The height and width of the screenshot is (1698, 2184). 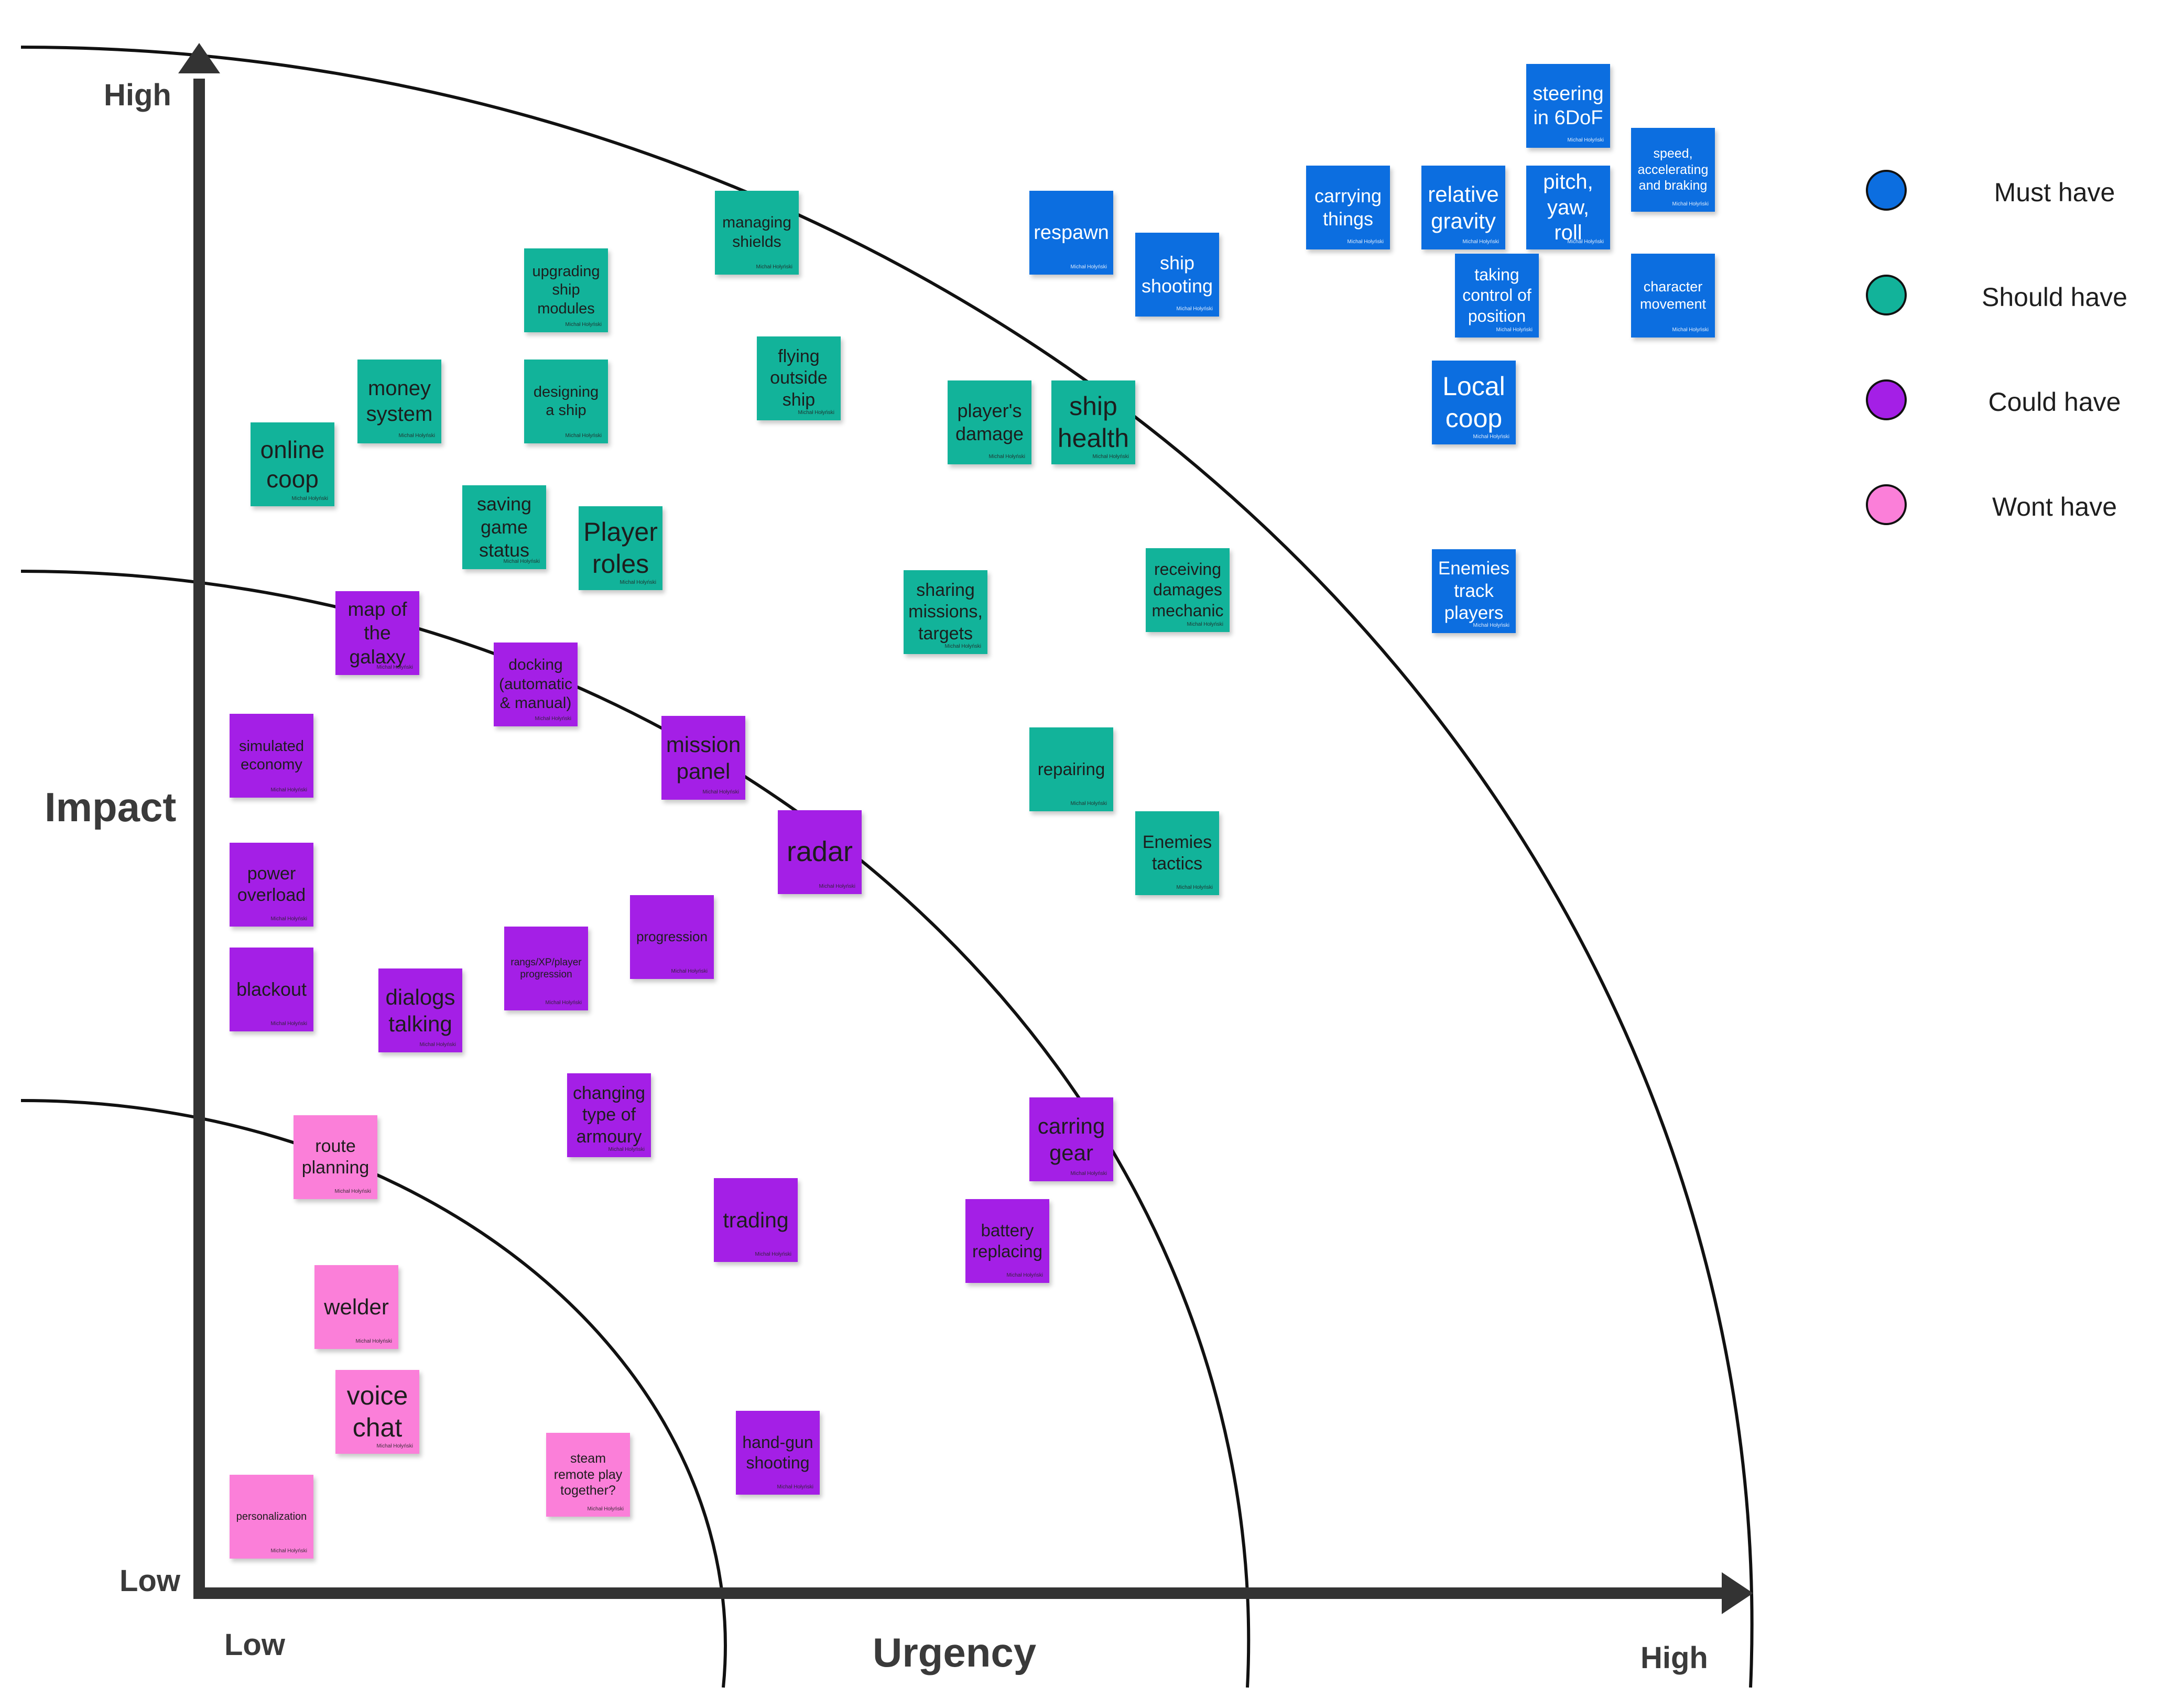 I want to click on sticky-note-text: receiving damages mechanic, so click(x=1187, y=590).